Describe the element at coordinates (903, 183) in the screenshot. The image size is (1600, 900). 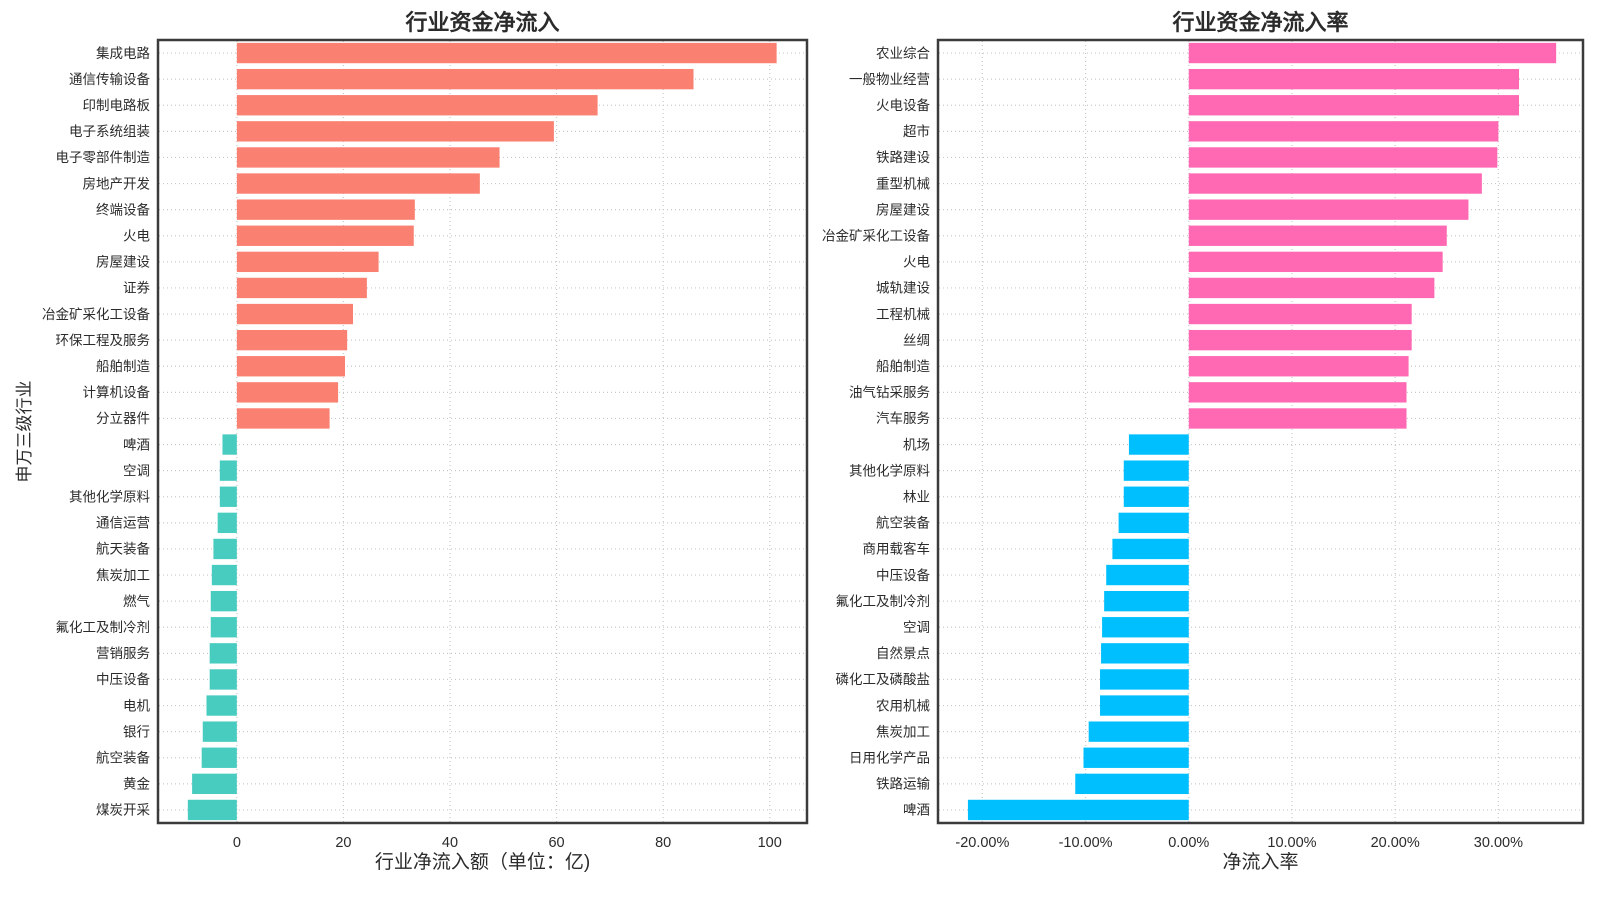
I see `y-tick-label: 重型机械` at that location.